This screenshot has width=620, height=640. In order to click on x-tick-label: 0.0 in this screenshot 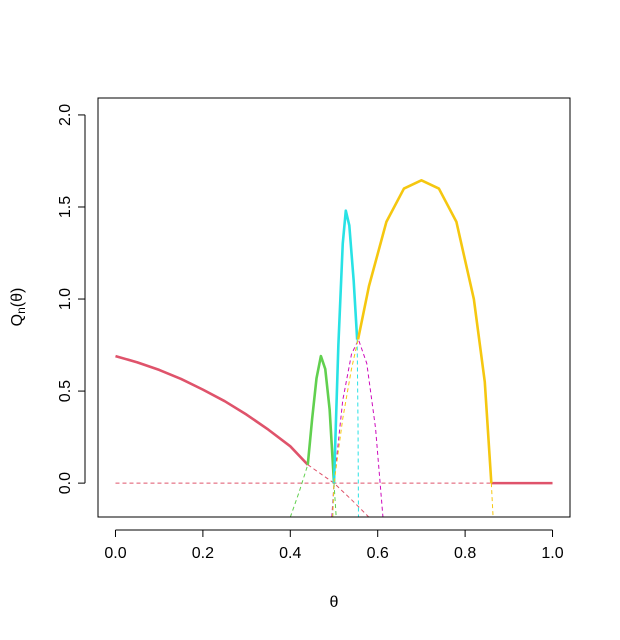, I will do `click(115, 553)`.